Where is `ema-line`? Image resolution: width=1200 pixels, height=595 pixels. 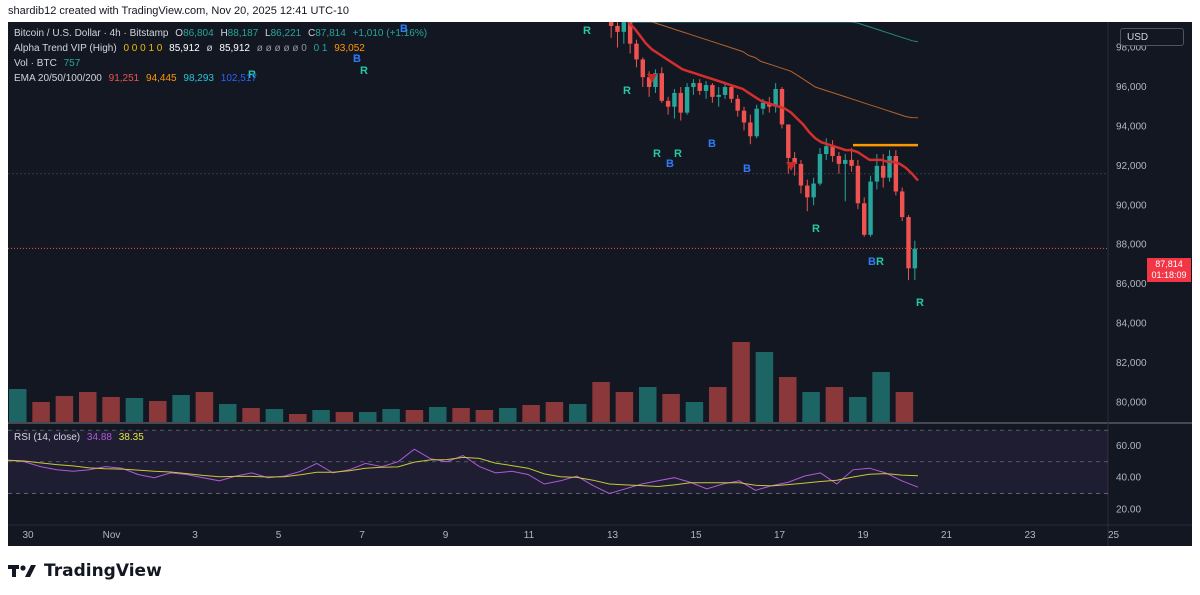 ema-line is located at coordinates (773, 32).